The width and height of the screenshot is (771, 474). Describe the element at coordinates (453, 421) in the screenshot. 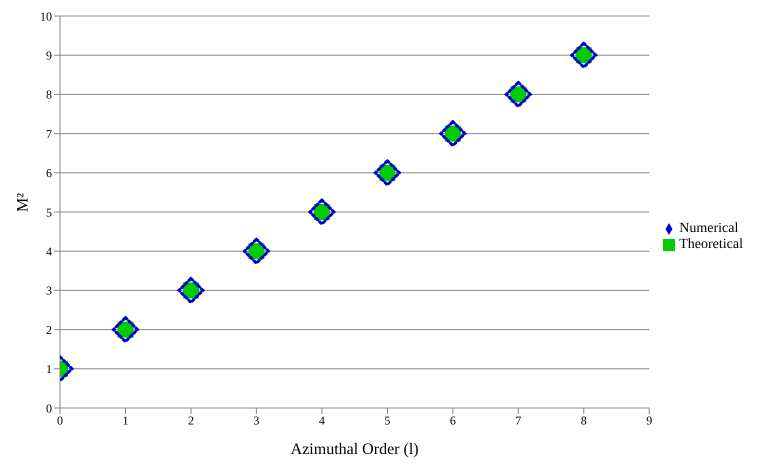

I see `x-tick-label: 6` at that location.